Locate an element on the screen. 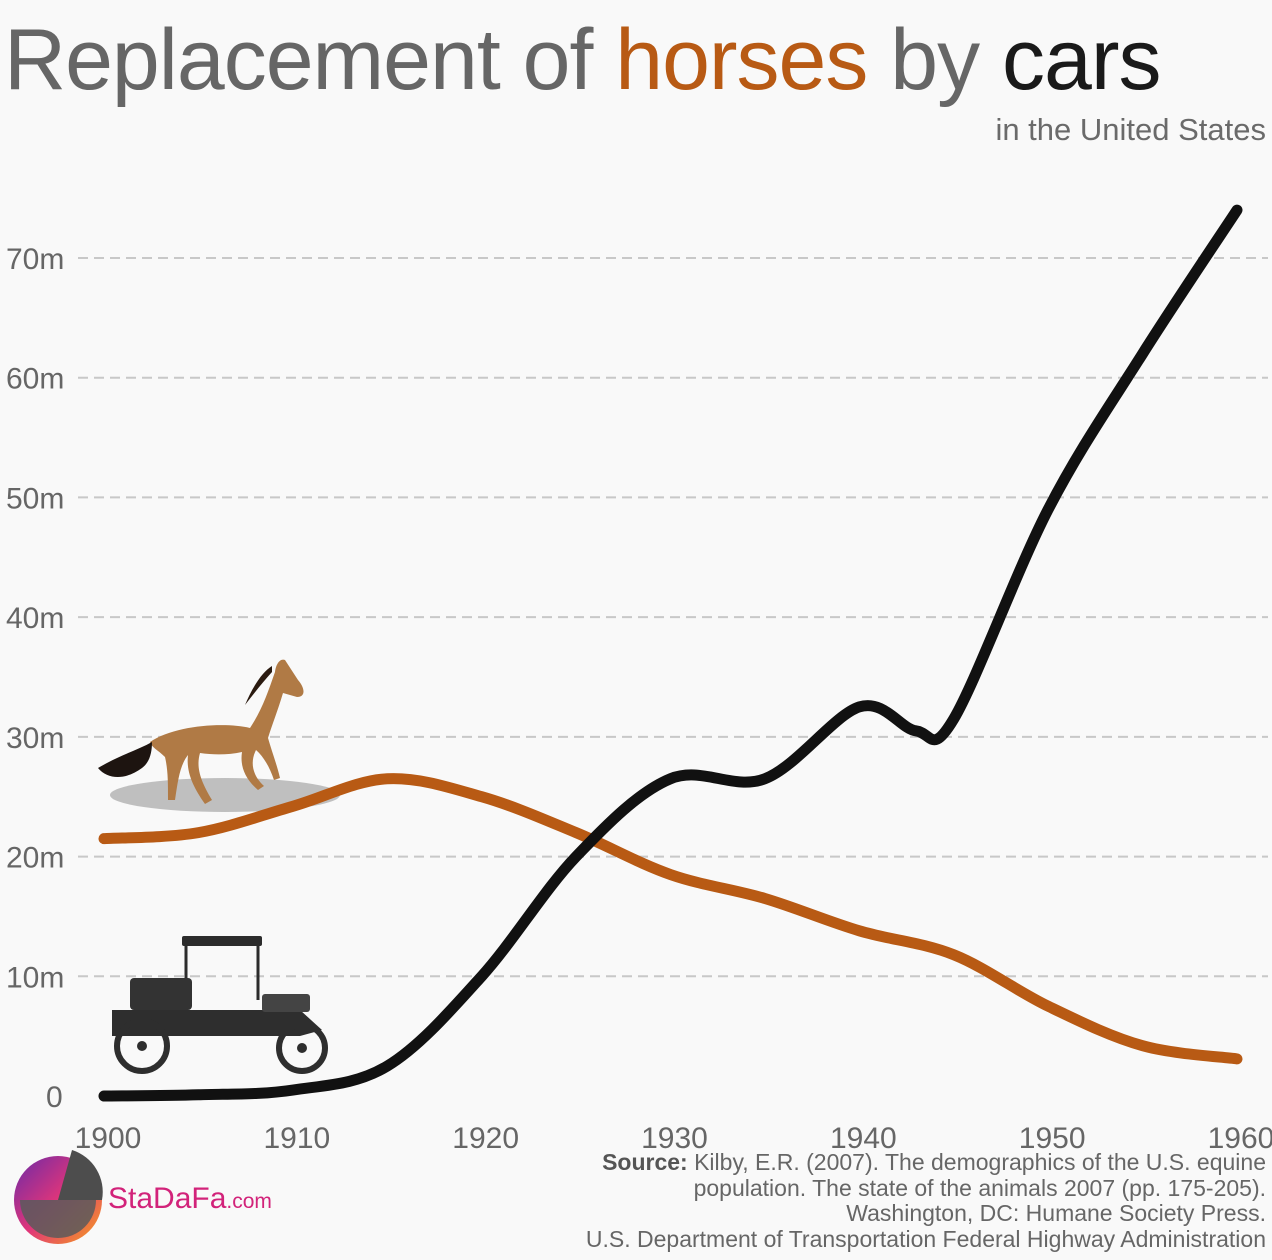  title-part-horses: horses is located at coordinates (741, 60).